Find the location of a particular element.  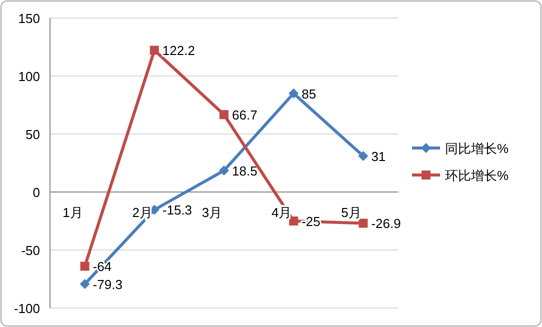

y-tick-label: 0 is located at coordinates (36, 192).